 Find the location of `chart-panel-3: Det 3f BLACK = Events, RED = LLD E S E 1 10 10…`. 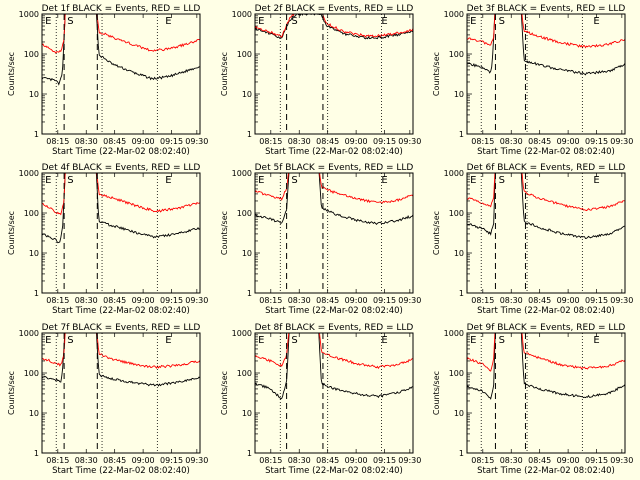

chart-panel-3: Det 3f BLACK = Events, RED = LLD E S E 1 10 10… is located at coordinates (532, 80).